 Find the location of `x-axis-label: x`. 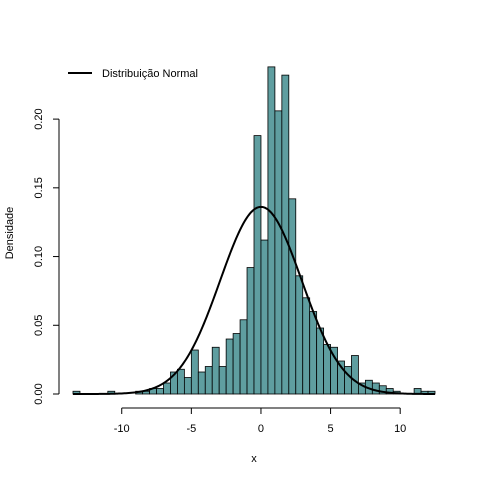

x-axis-label: x is located at coordinates (254, 459).